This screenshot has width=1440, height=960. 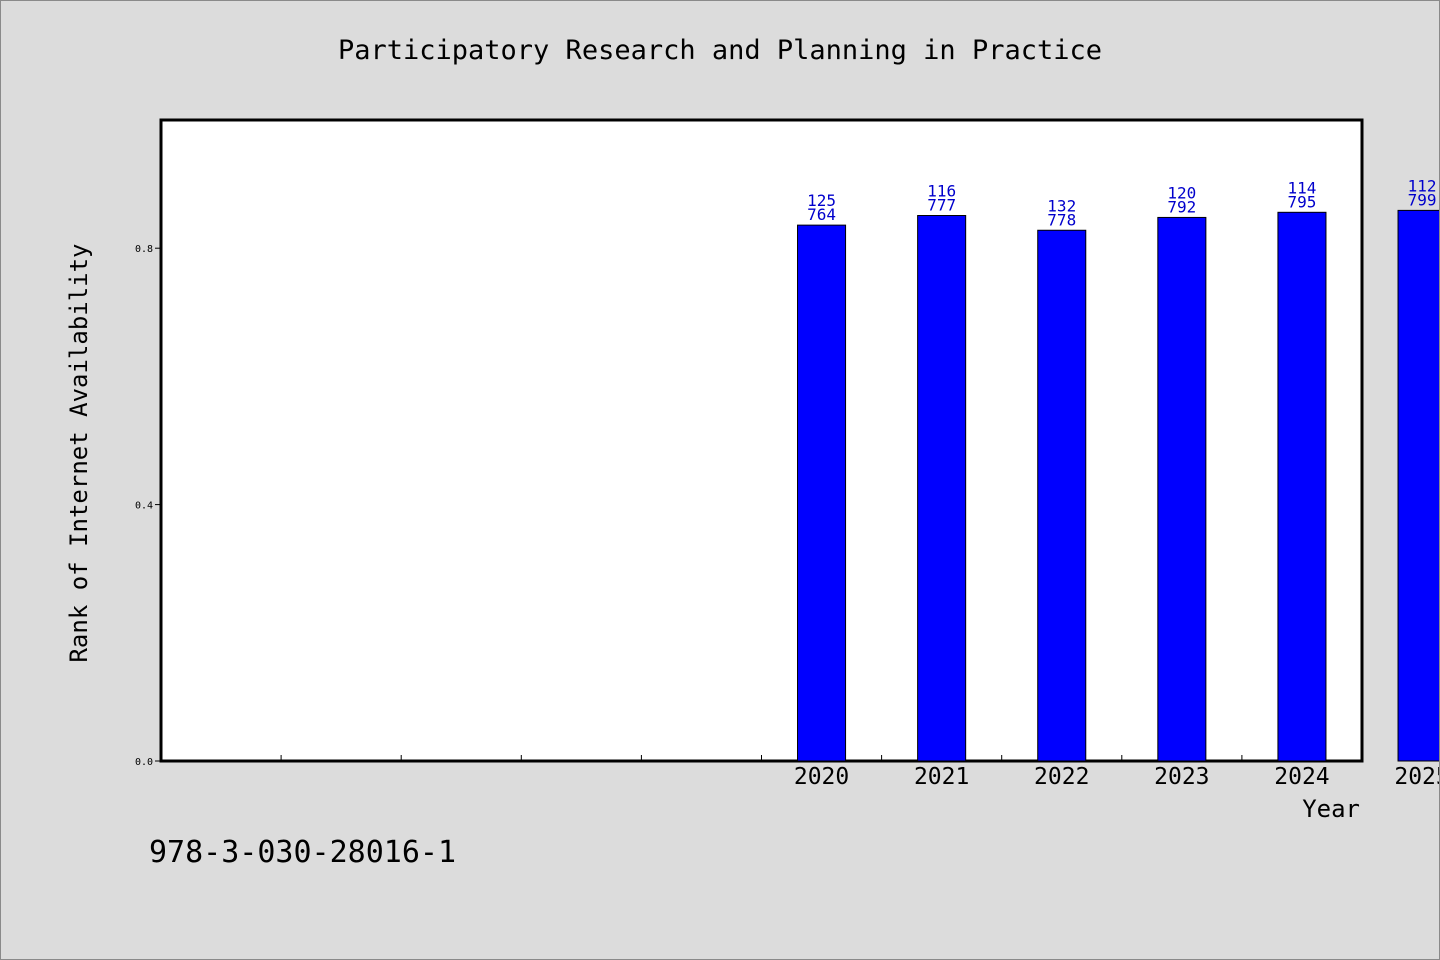 I want to click on bar-value-label: 116, so click(x=941, y=191).